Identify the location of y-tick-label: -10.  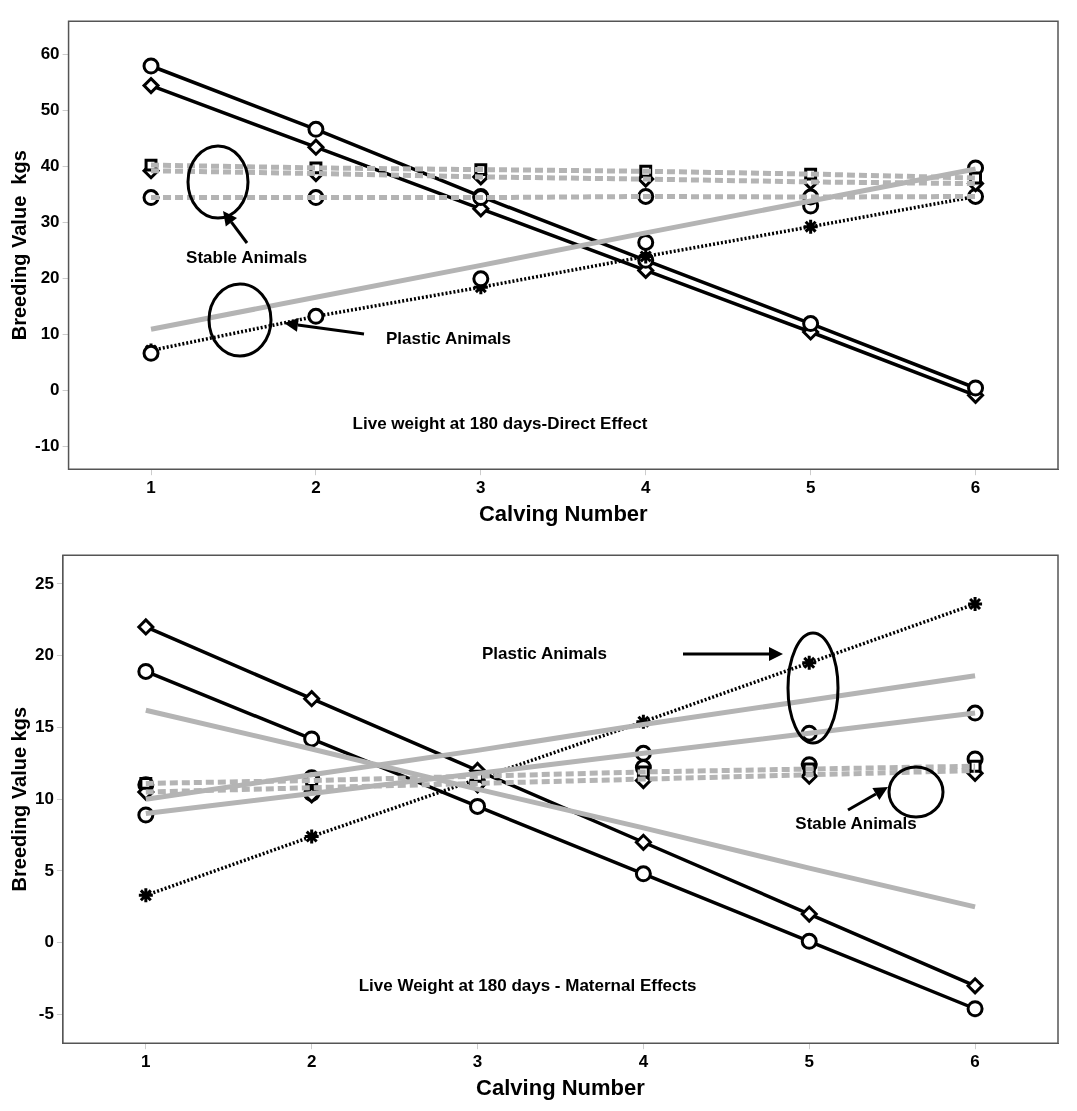
(47, 446).